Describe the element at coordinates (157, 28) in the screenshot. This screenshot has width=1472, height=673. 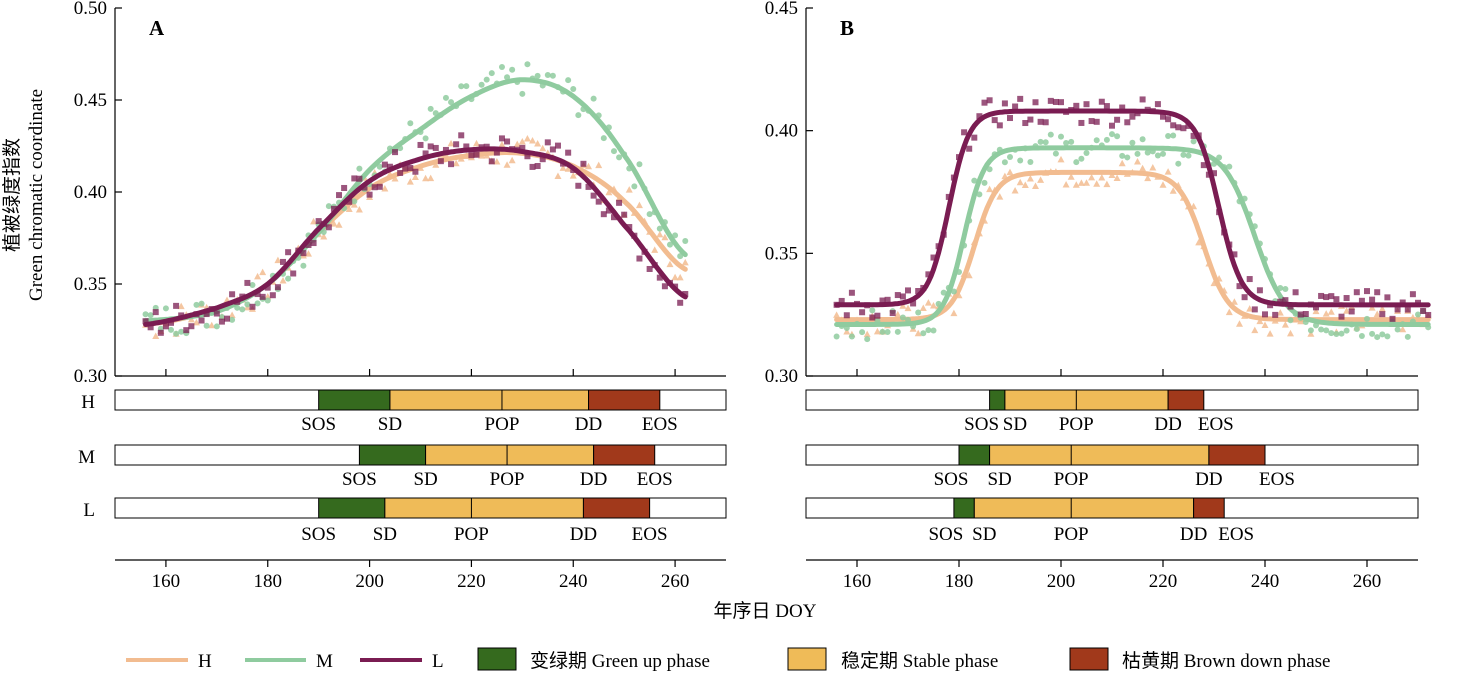
I see `panel-label: A` at that location.